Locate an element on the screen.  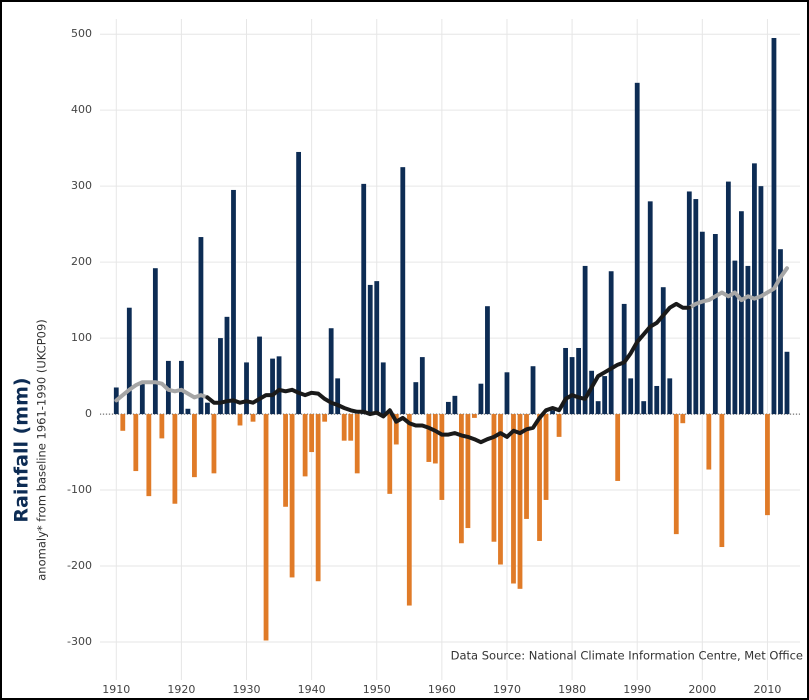
y-tick-label: 100 is located at coordinates (81, 337).